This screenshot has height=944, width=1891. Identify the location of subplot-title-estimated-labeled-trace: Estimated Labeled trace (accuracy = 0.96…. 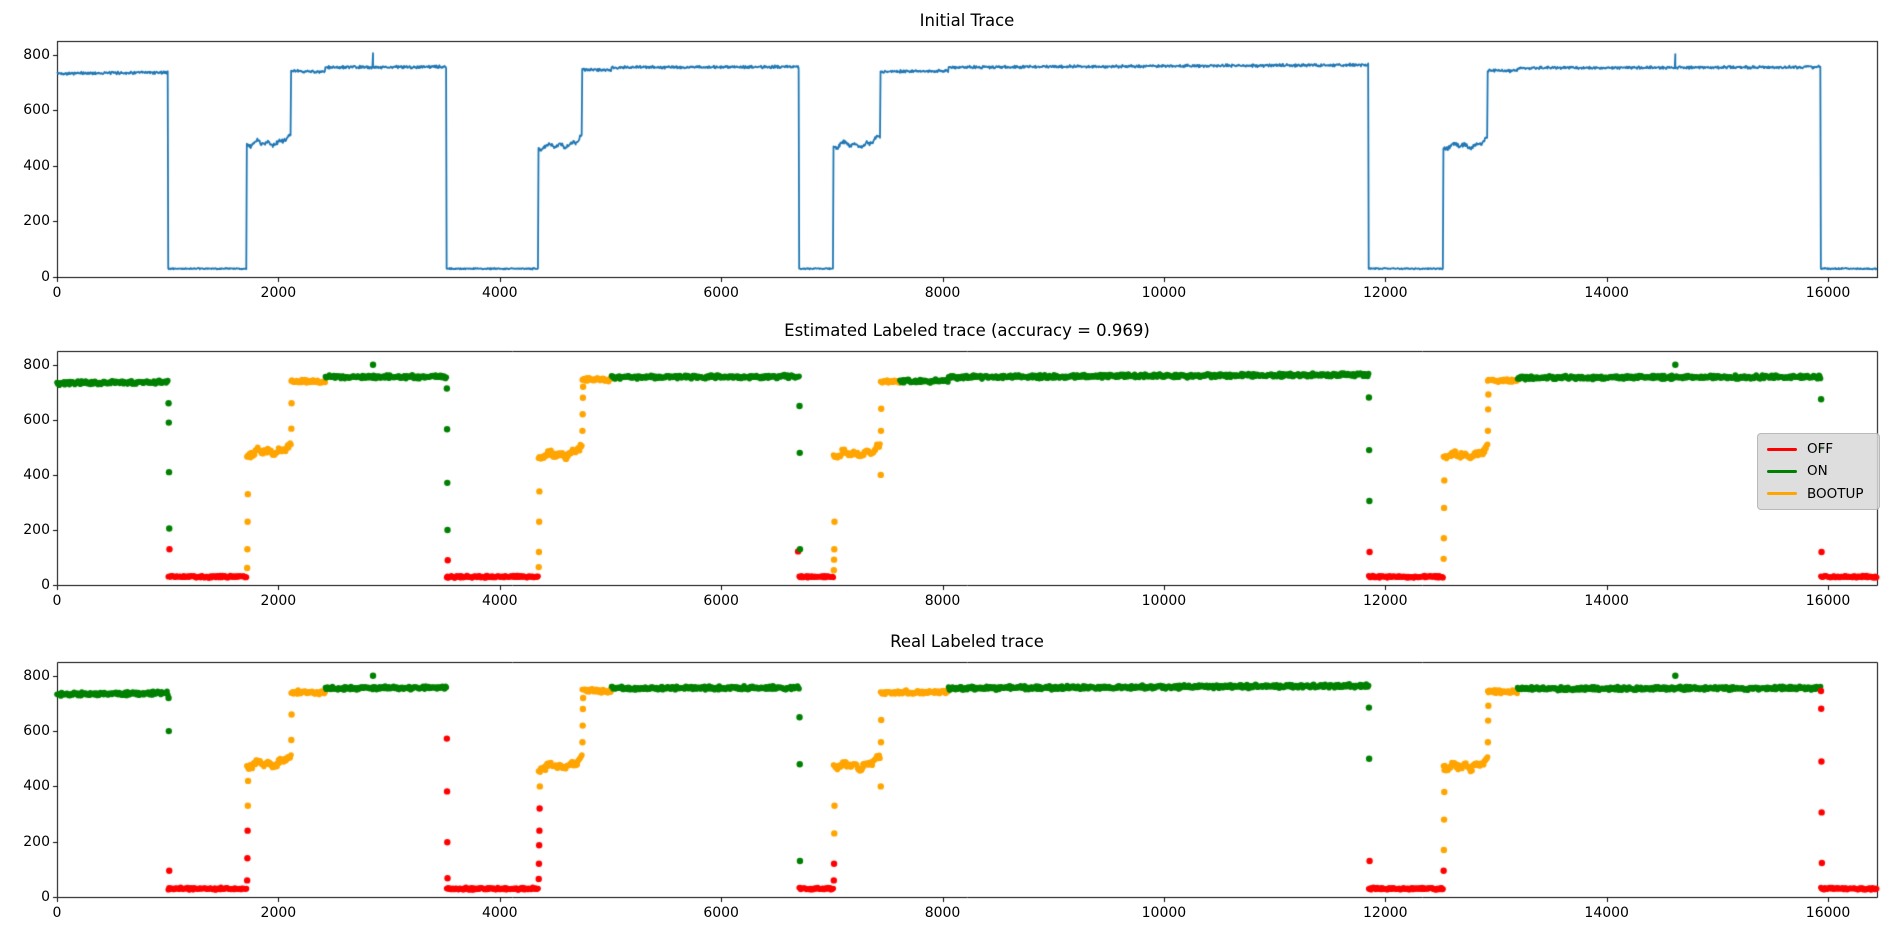
(967, 330).